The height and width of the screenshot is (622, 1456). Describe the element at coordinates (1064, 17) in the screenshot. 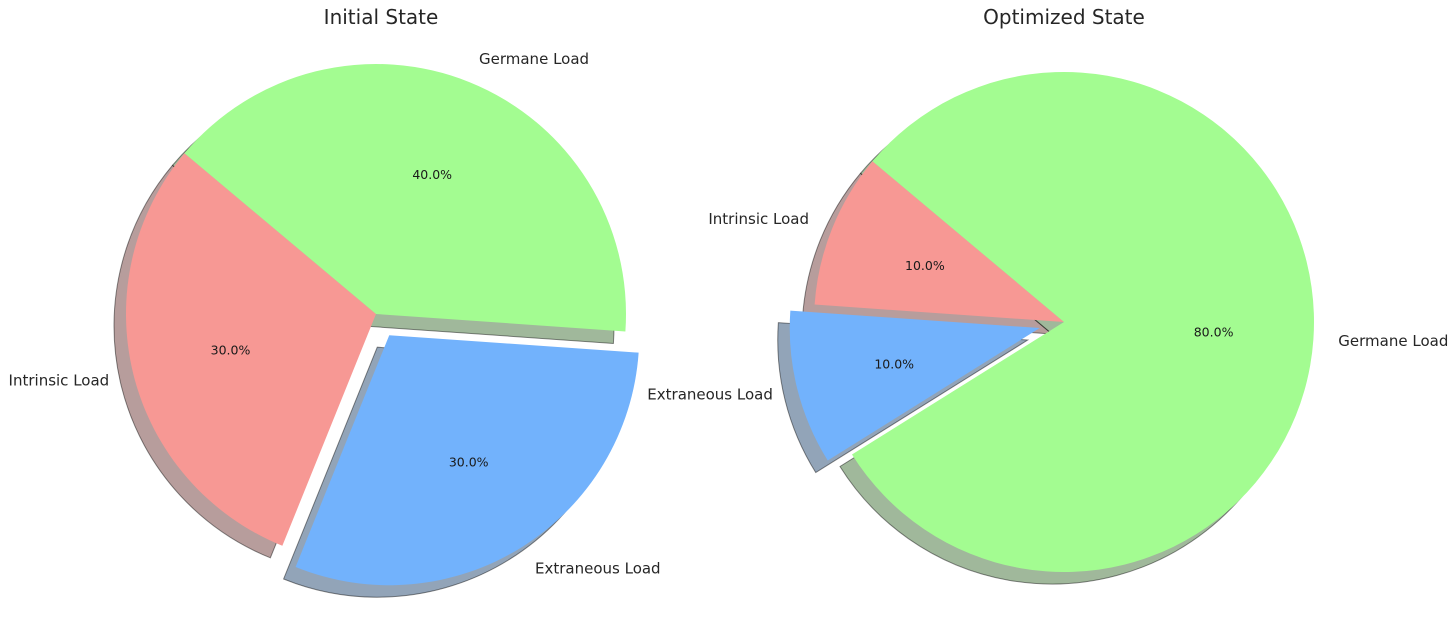

I see `chart-title: Optimized State` at that location.